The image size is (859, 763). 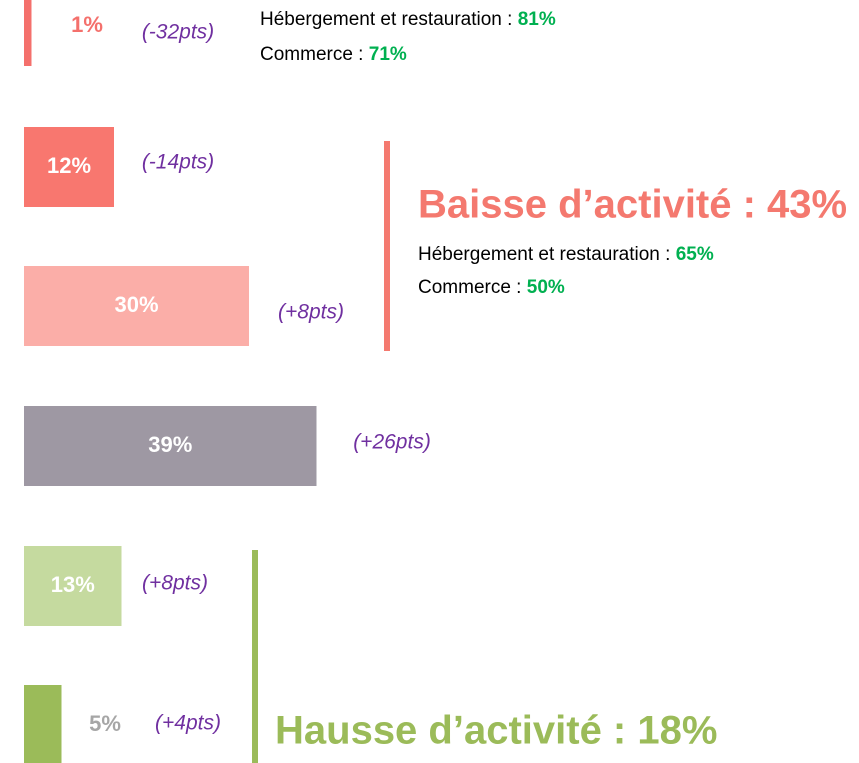 I want to click on value-label: 30%, so click(x=136, y=304).